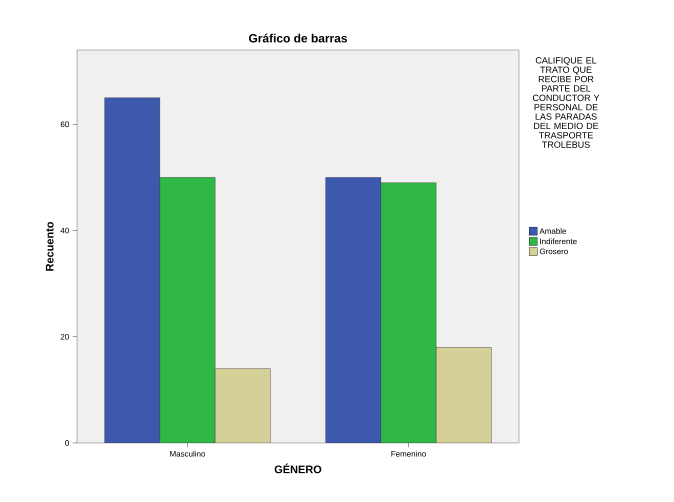  I want to click on text: CALIFIQUE EL TRATO QUE RECIBE POR PARTE DEL CONDUCTOR Y PERSONAL DE LAS PARADAS DEL MEDIO DE TRASPORTE TROLEBUS, so click(566, 102).